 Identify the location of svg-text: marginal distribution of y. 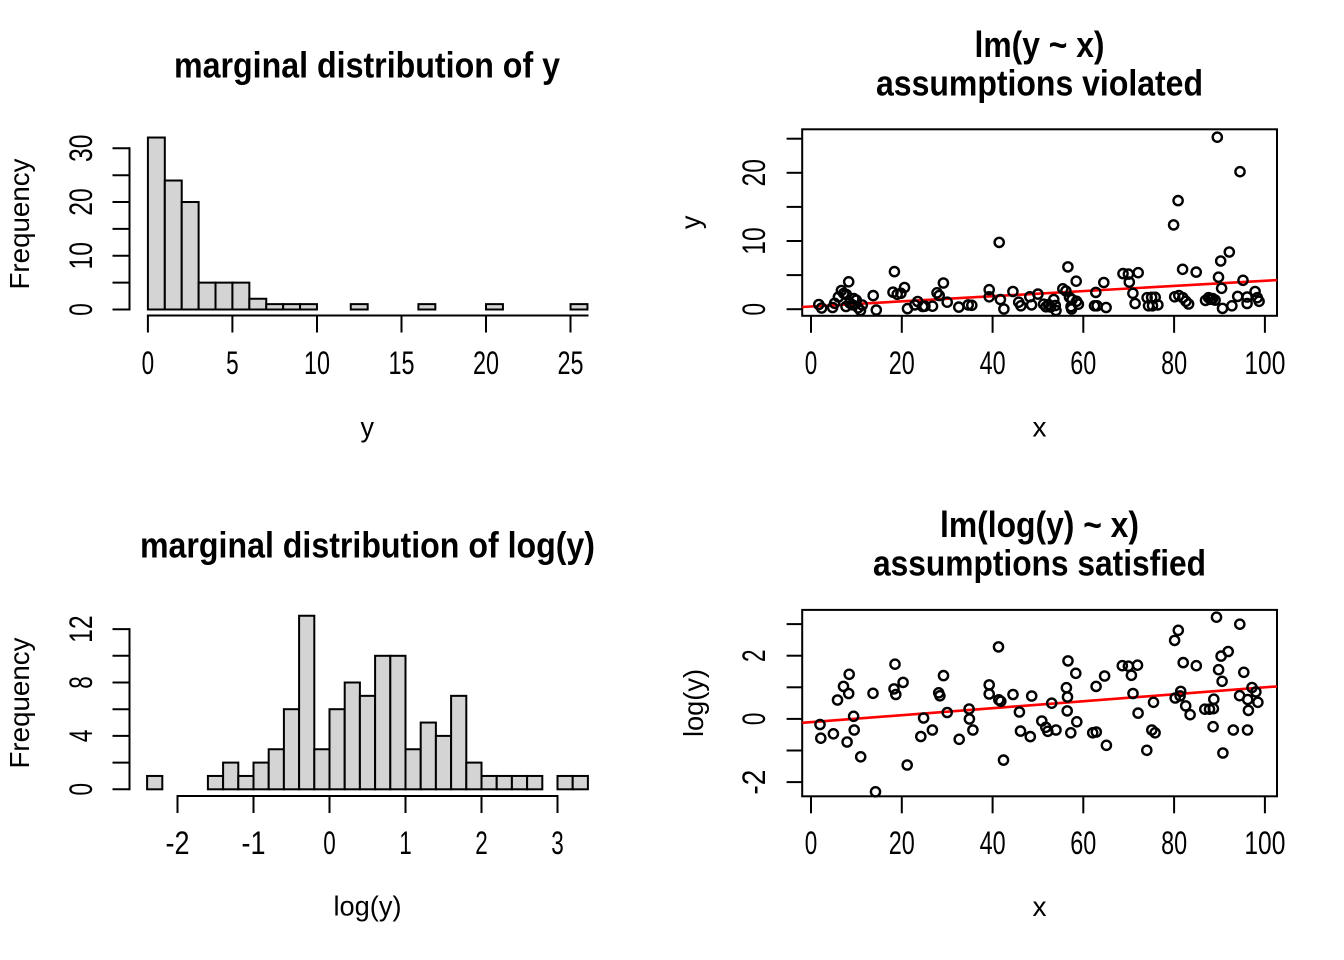
(367, 65).